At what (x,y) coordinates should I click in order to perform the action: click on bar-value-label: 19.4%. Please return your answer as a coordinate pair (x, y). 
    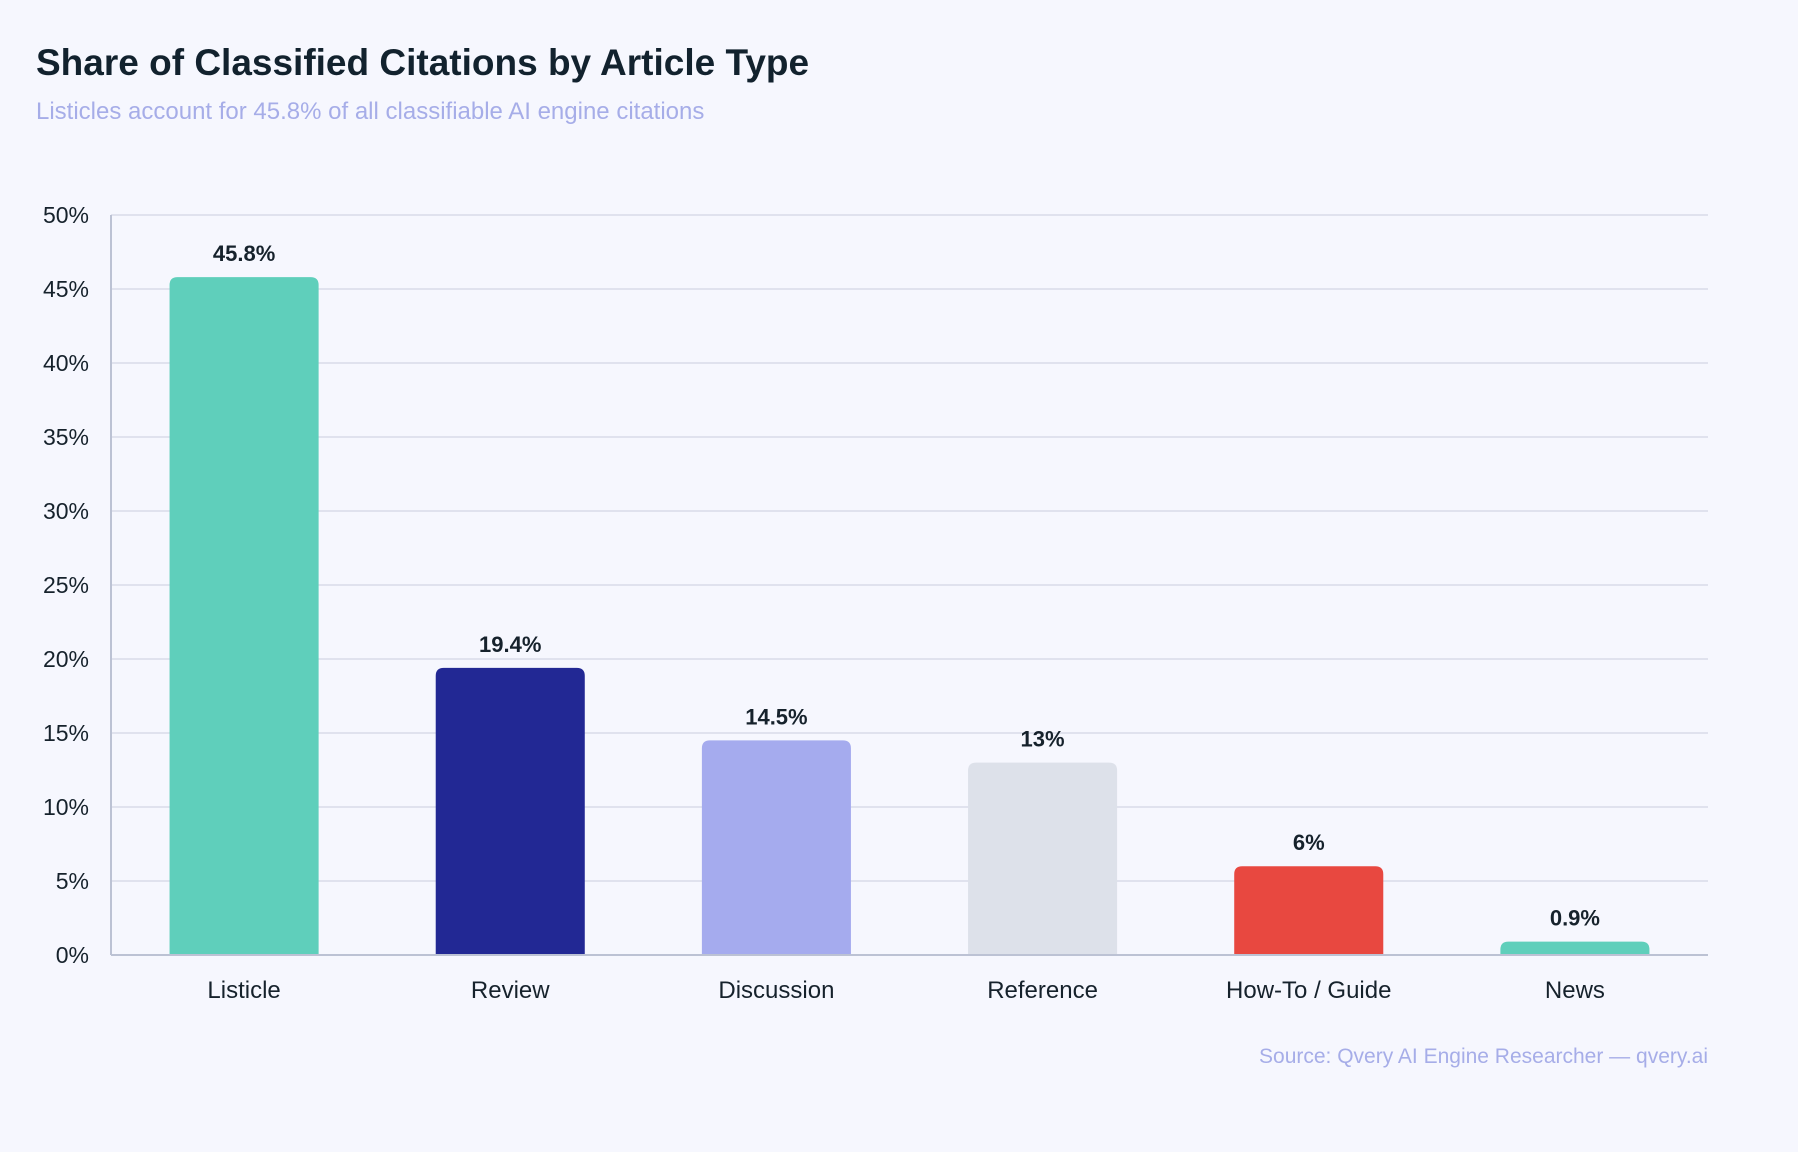
    Looking at the image, I should click on (510, 644).